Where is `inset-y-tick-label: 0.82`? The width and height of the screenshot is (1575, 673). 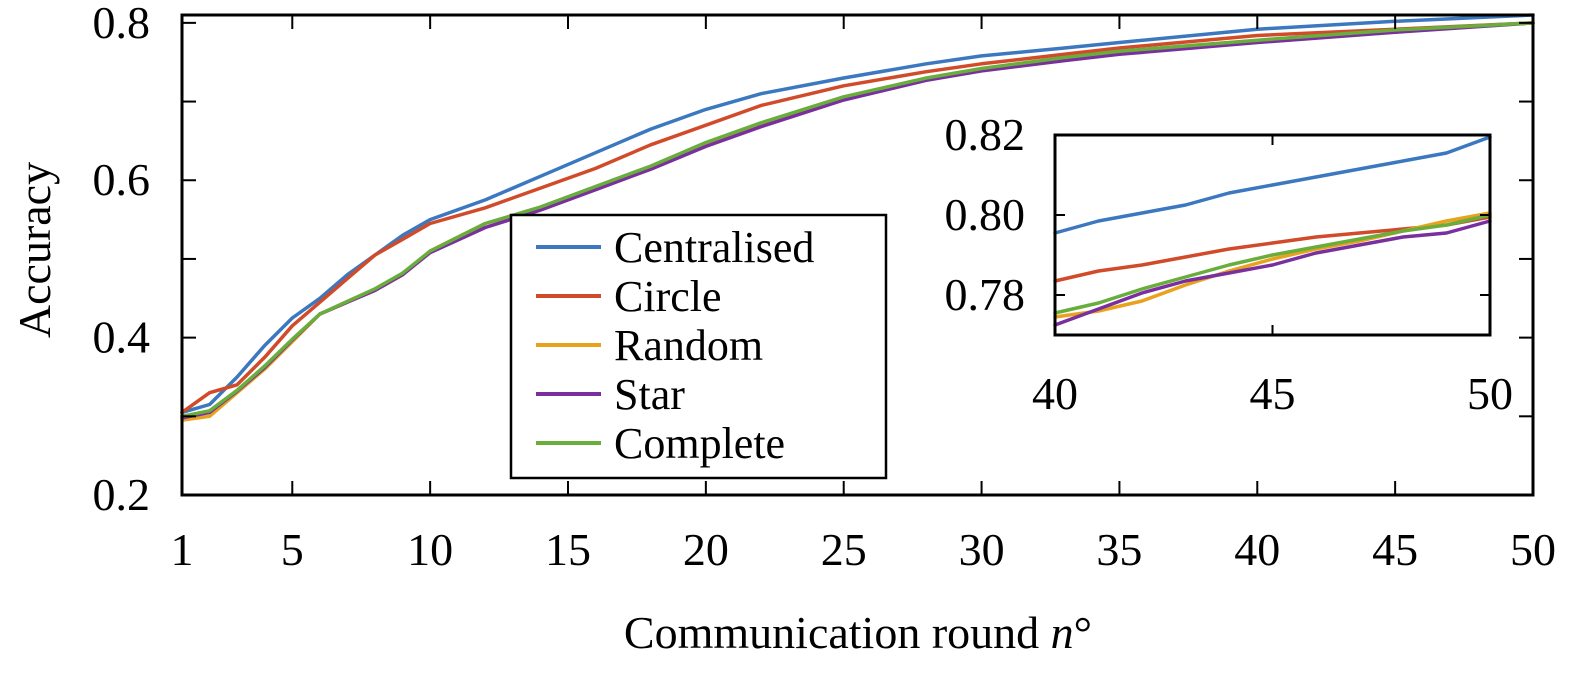
inset-y-tick-label: 0.82 is located at coordinates (985, 134).